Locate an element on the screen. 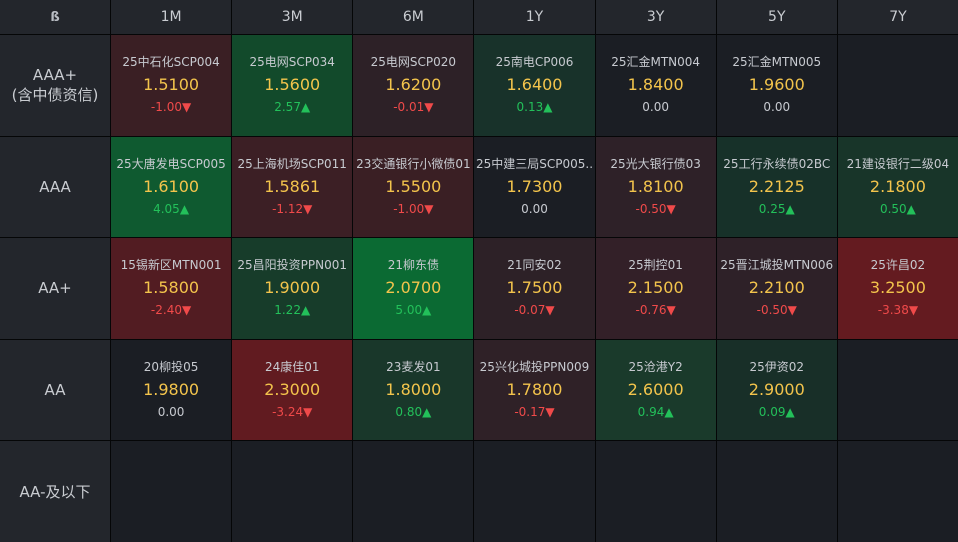  column-header-1m: 1M is located at coordinates (171, 17).